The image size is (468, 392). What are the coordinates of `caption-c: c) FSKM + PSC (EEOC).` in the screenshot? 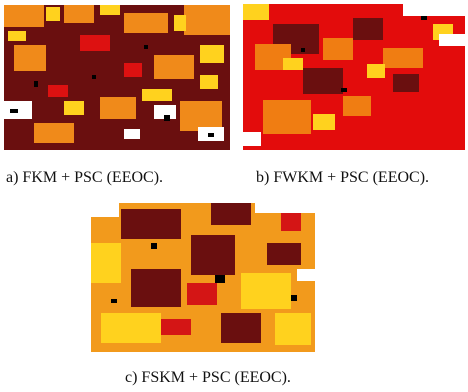 It's located at (208, 377).